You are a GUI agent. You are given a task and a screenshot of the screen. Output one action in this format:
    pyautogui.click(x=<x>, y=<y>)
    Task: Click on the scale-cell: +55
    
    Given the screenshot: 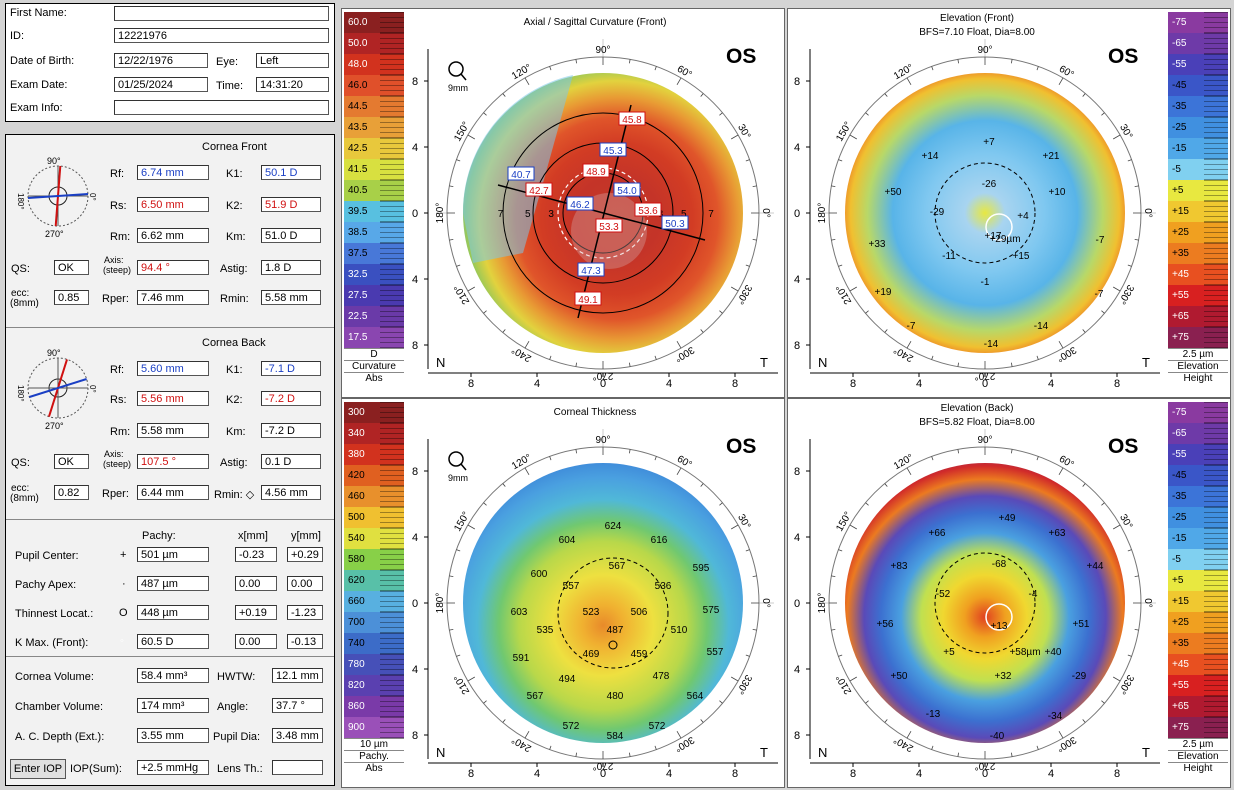 What is the action you would take?
    pyautogui.click(x=1186, y=295)
    